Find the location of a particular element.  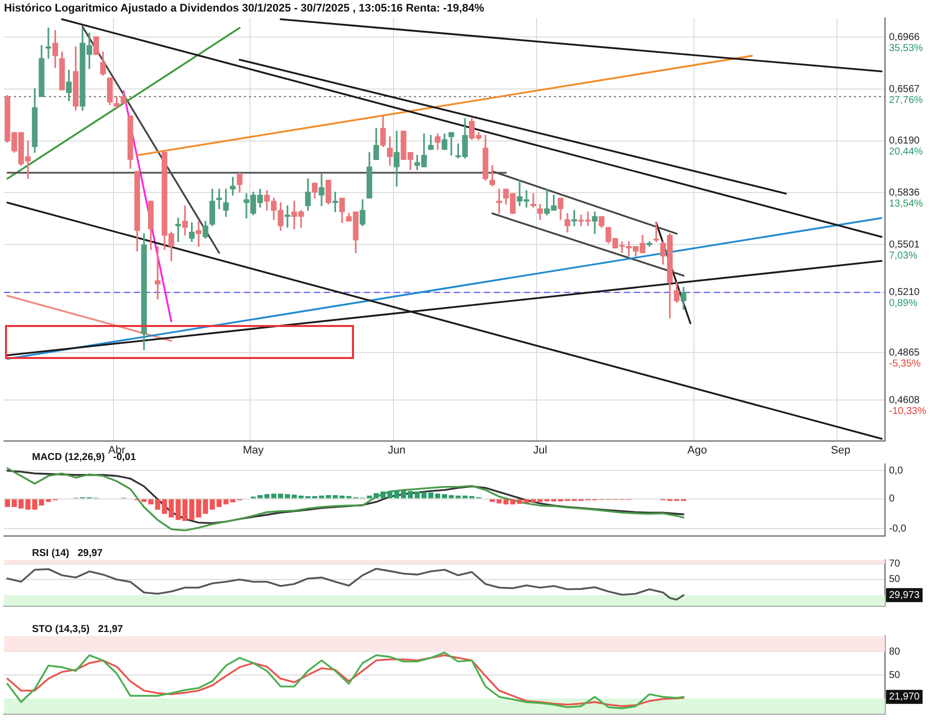

y-tick-label: 0,6190 is located at coordinates (904, 141).